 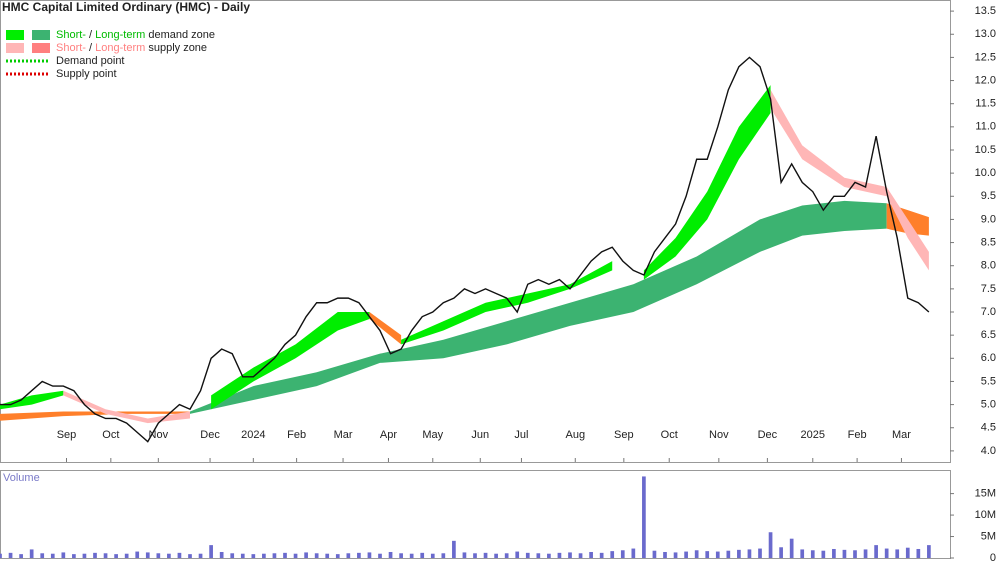 What do you see at coordinates (985, 494) in the screenshot?
I see `y-tick-label: 15M` at bounding box center [985, 494].